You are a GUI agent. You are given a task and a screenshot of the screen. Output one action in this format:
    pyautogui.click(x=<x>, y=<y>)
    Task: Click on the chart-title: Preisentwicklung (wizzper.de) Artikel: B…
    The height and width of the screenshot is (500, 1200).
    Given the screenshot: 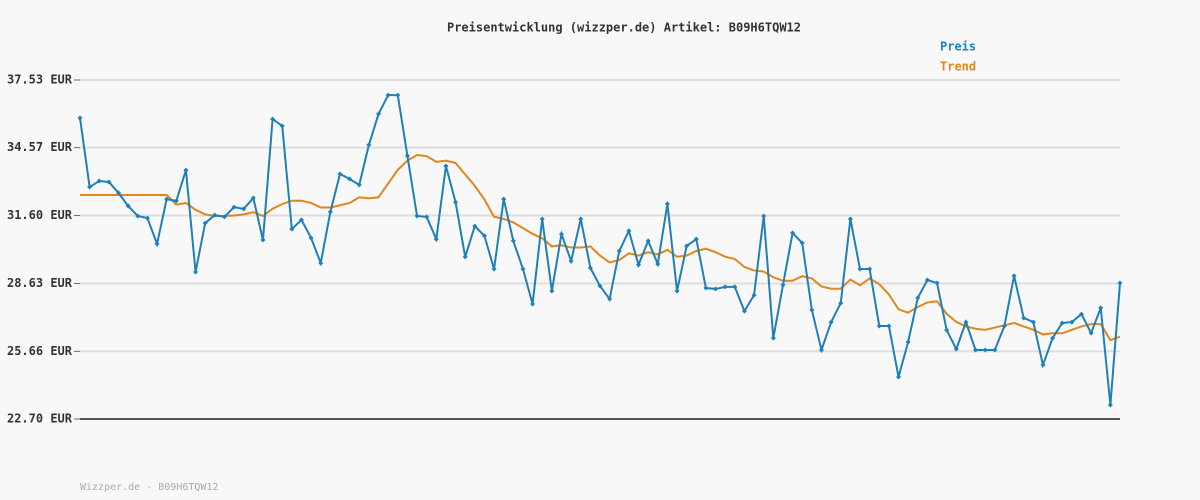 What is the action you would take?
    pyautogui.click(x=624, y=28)
    